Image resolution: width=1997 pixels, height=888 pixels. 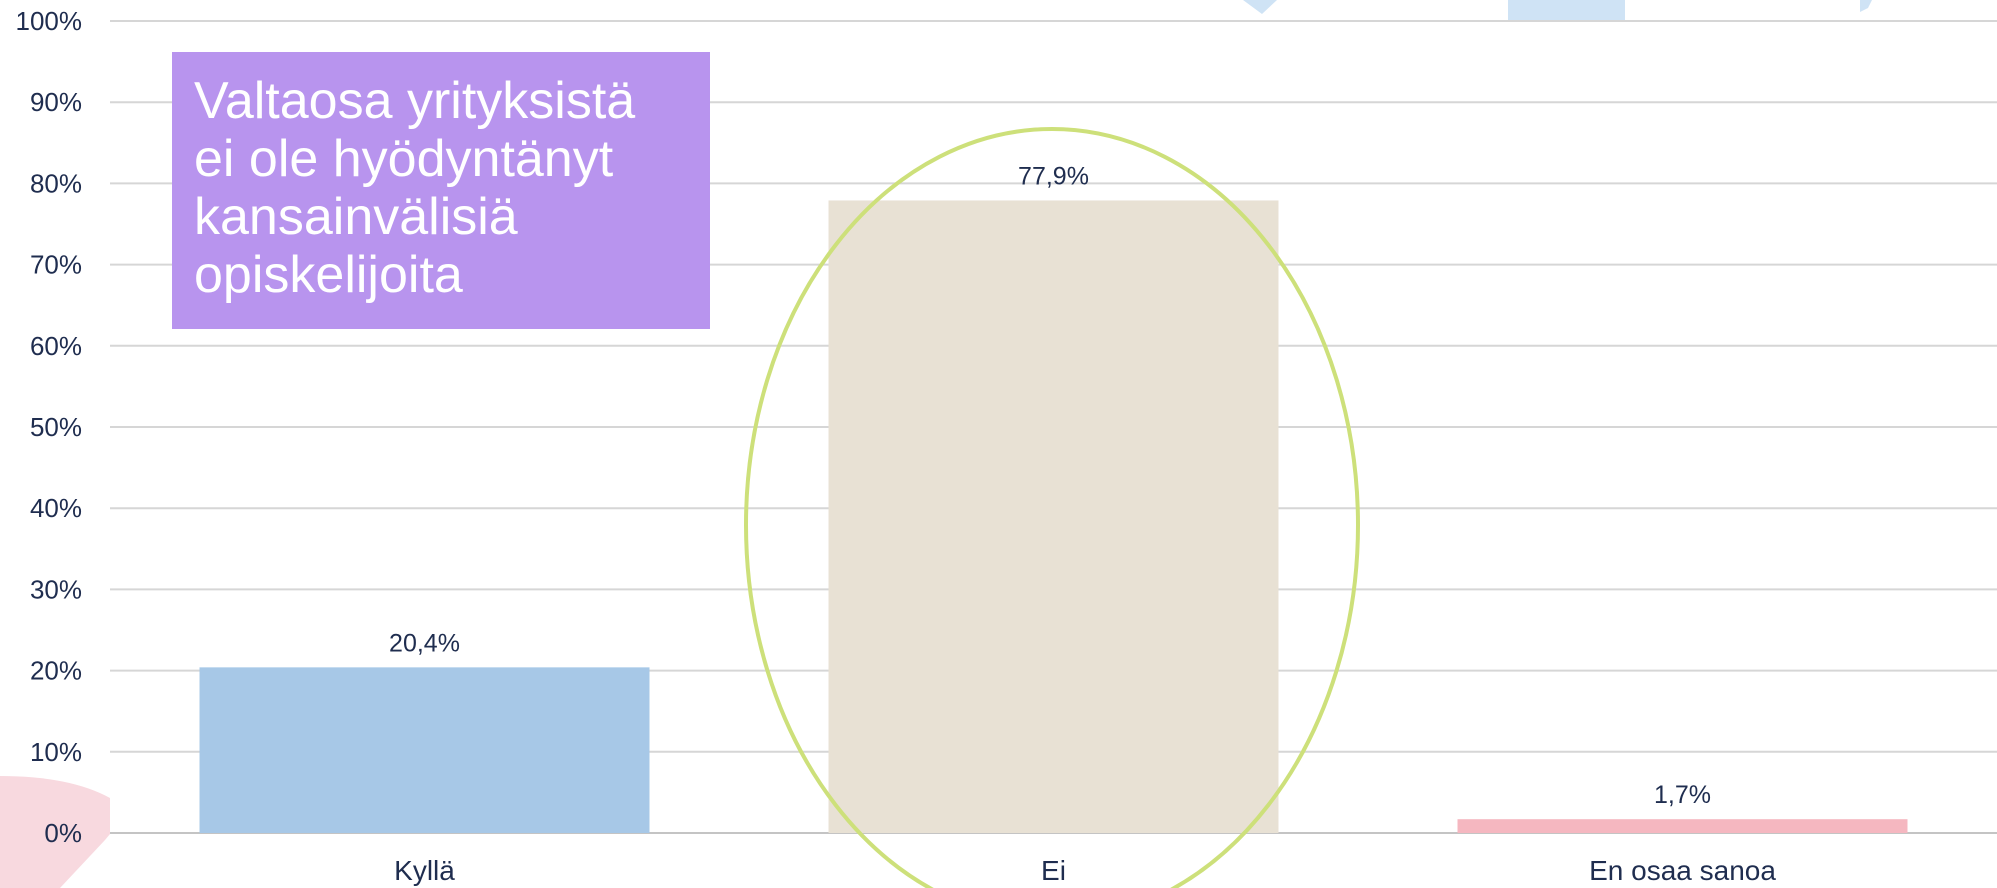 I want to click on y-tick-label: 30%, so click(x=56, y=589).